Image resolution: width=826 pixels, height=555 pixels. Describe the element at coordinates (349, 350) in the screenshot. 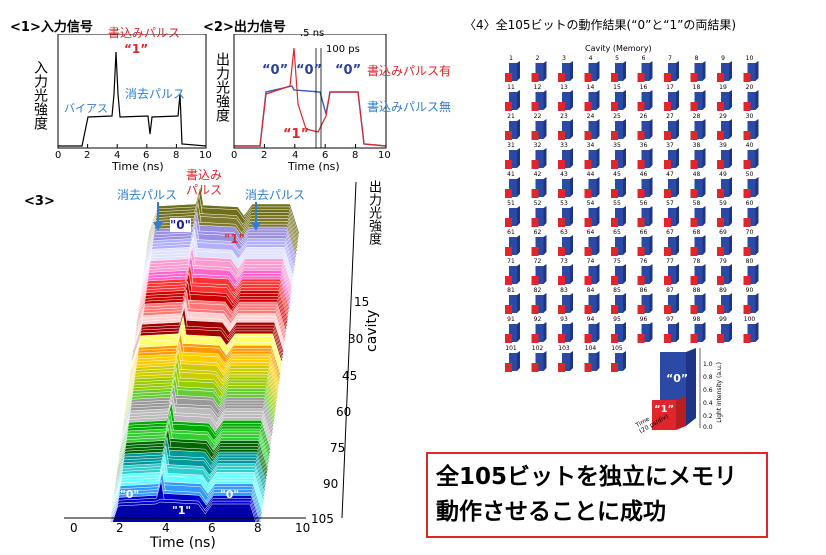

I see `panel3-cavity-axis` at that location.